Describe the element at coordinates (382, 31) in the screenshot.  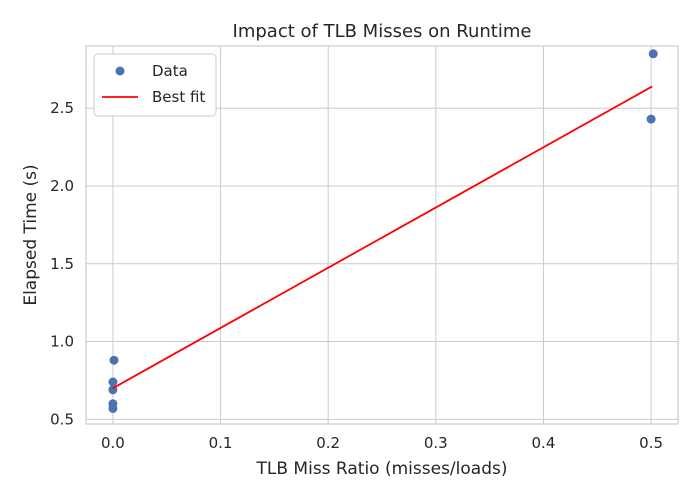
I see `chart-title: Impact of TLB Misses on Runtime` at that location.